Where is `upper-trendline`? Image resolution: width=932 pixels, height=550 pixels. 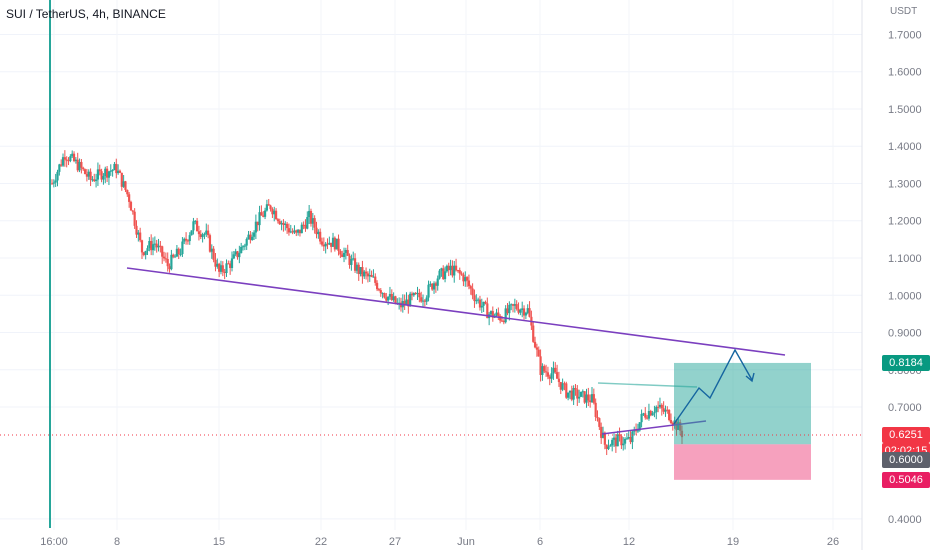 upper-trendline is located at coordinates (456, 311).